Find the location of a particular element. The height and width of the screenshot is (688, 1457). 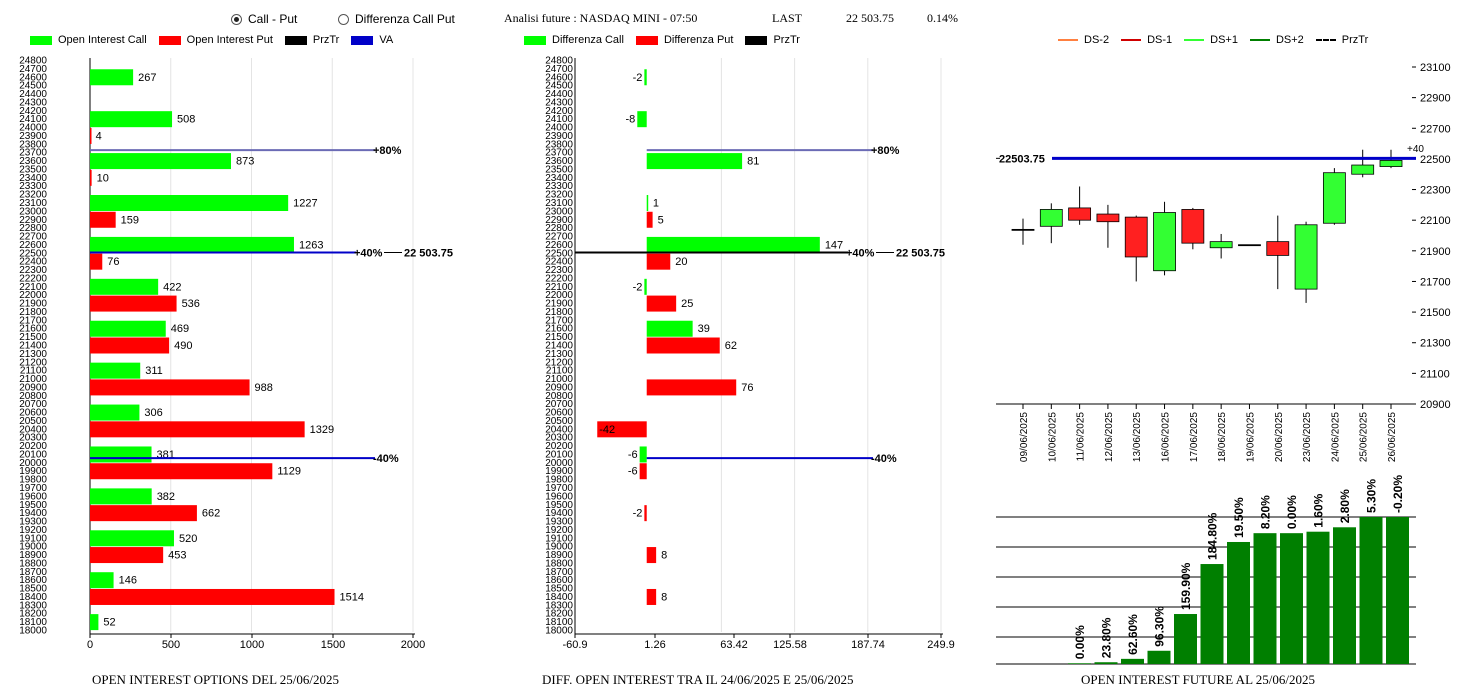

oi-value-label: 62.60% is located at coordinates (1133, 634).